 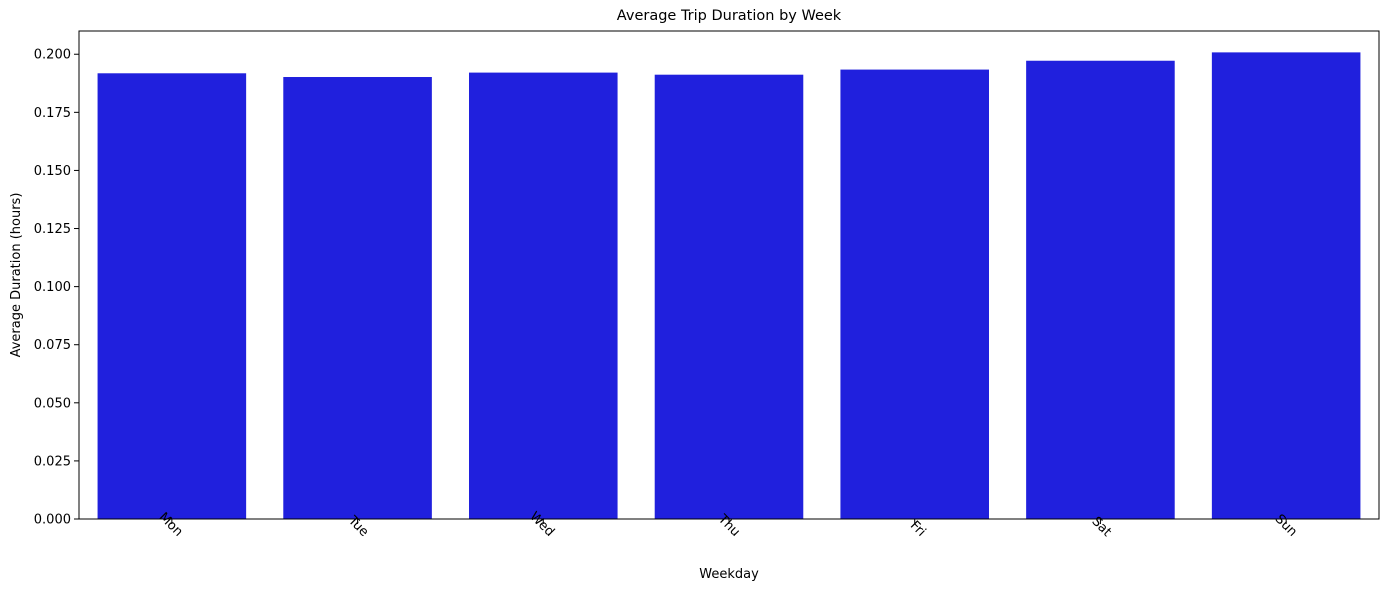 What do you see at coordinates (729, 574) in the screenshot?
I see `x-axis-title: Weekday` at bounding box center [729, 574].